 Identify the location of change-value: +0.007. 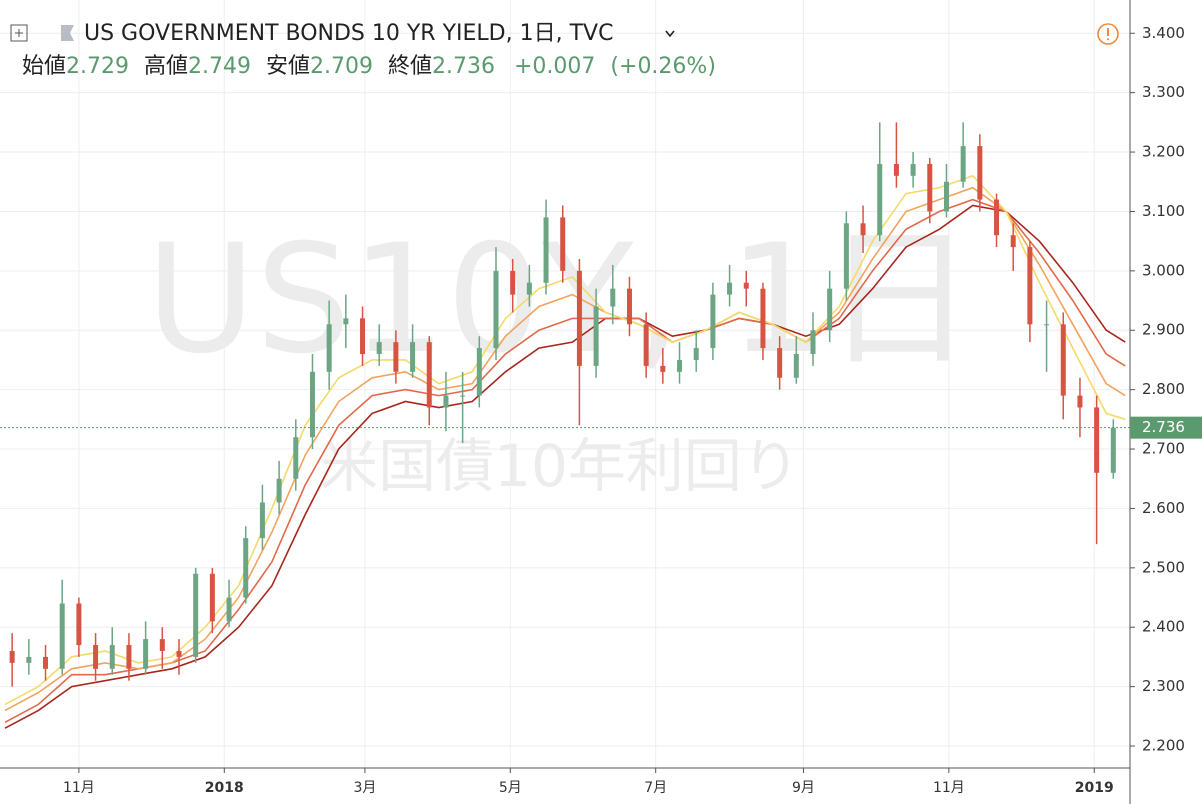
(554, 66).